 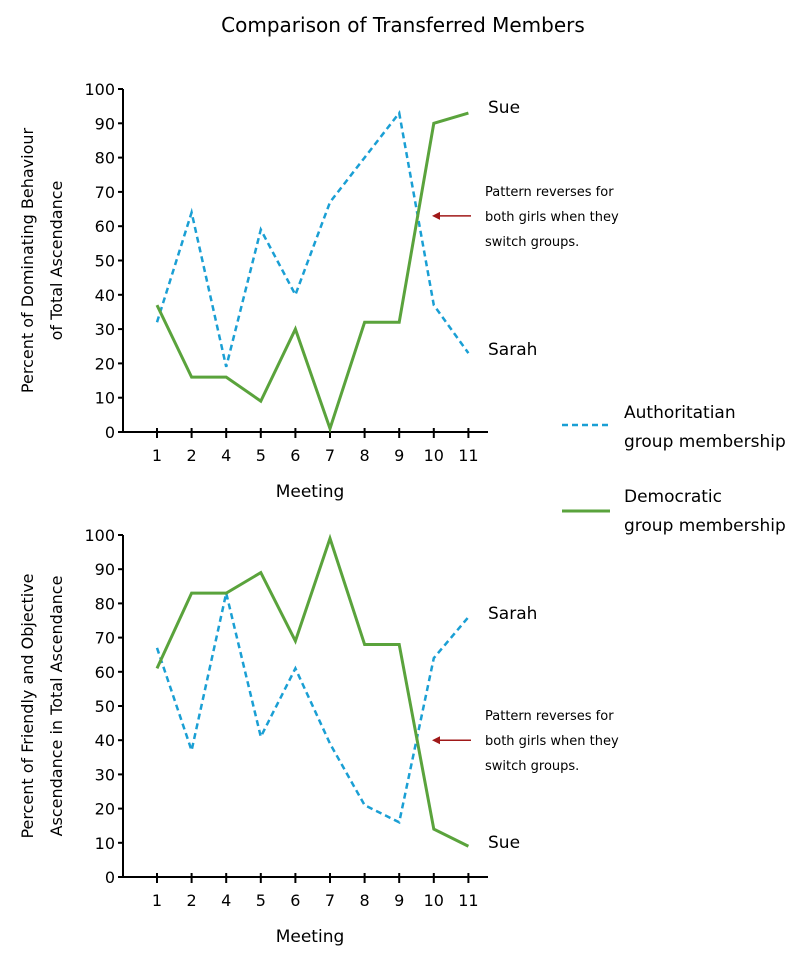 What do you see at coordinates (705, 526) in the screenshot?
I see `legend-label-democratic-2: group membership` at bounding box center [705, 526].